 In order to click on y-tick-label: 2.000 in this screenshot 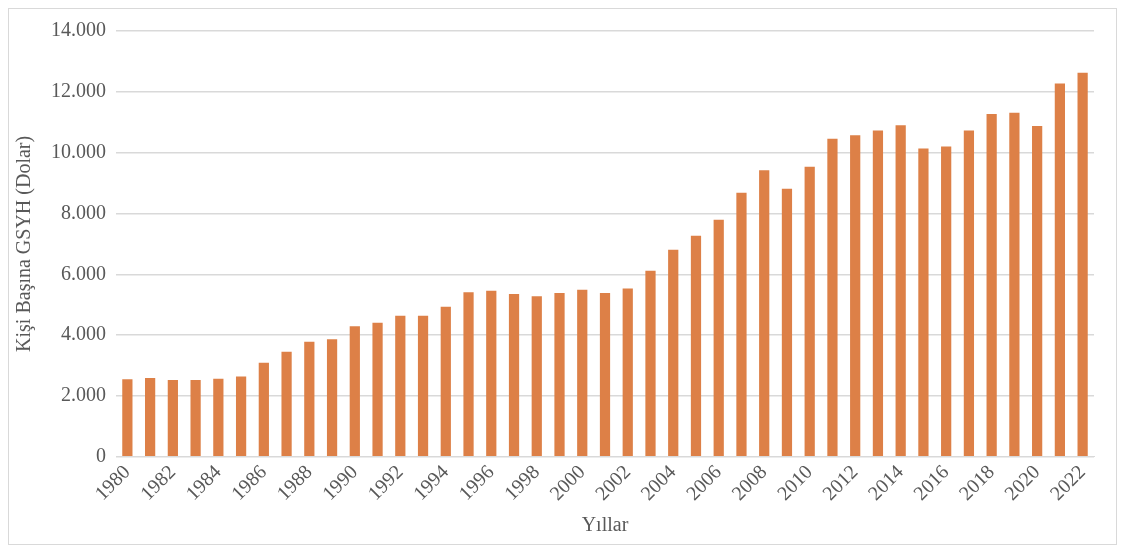, I will do `click(83, 394)`.